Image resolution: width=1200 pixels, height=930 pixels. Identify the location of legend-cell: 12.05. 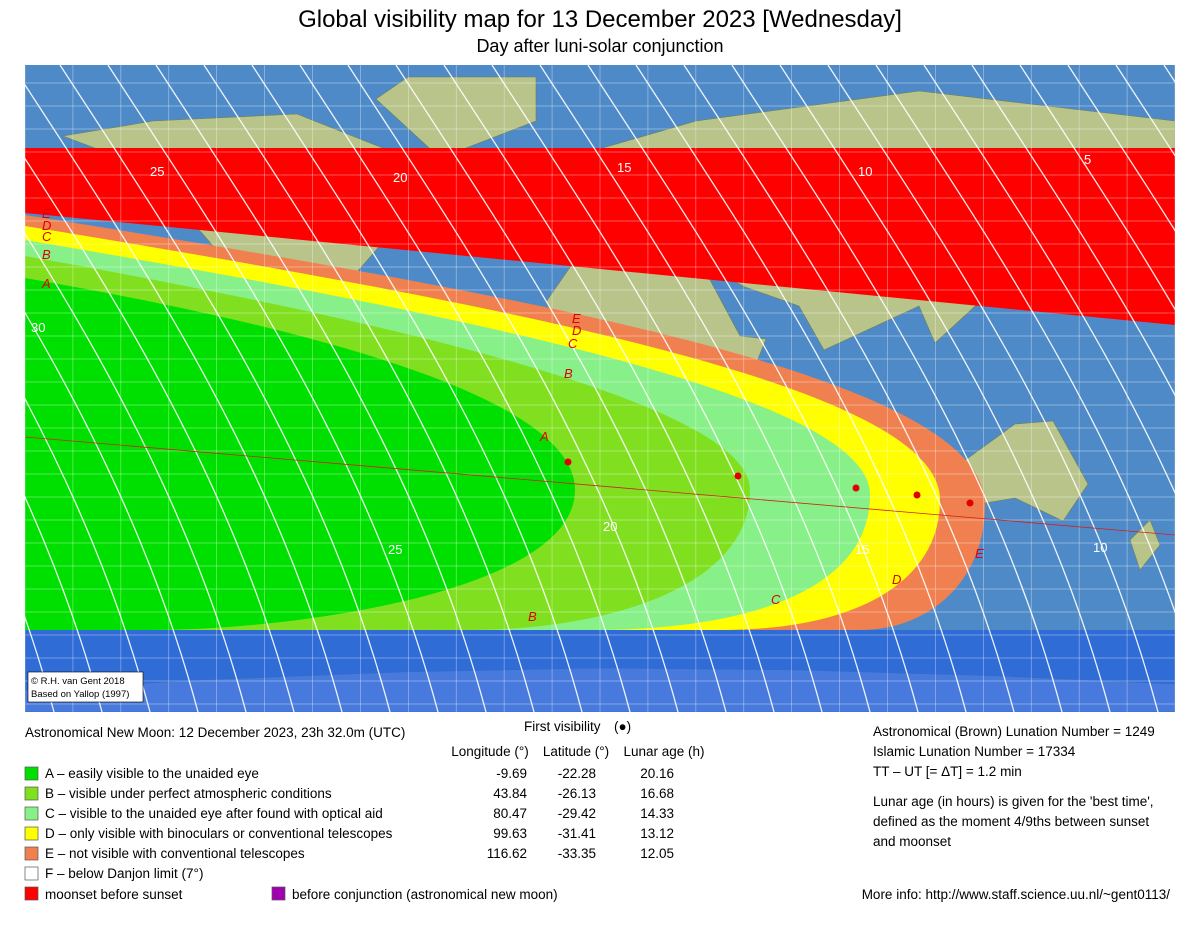
(657, 853).